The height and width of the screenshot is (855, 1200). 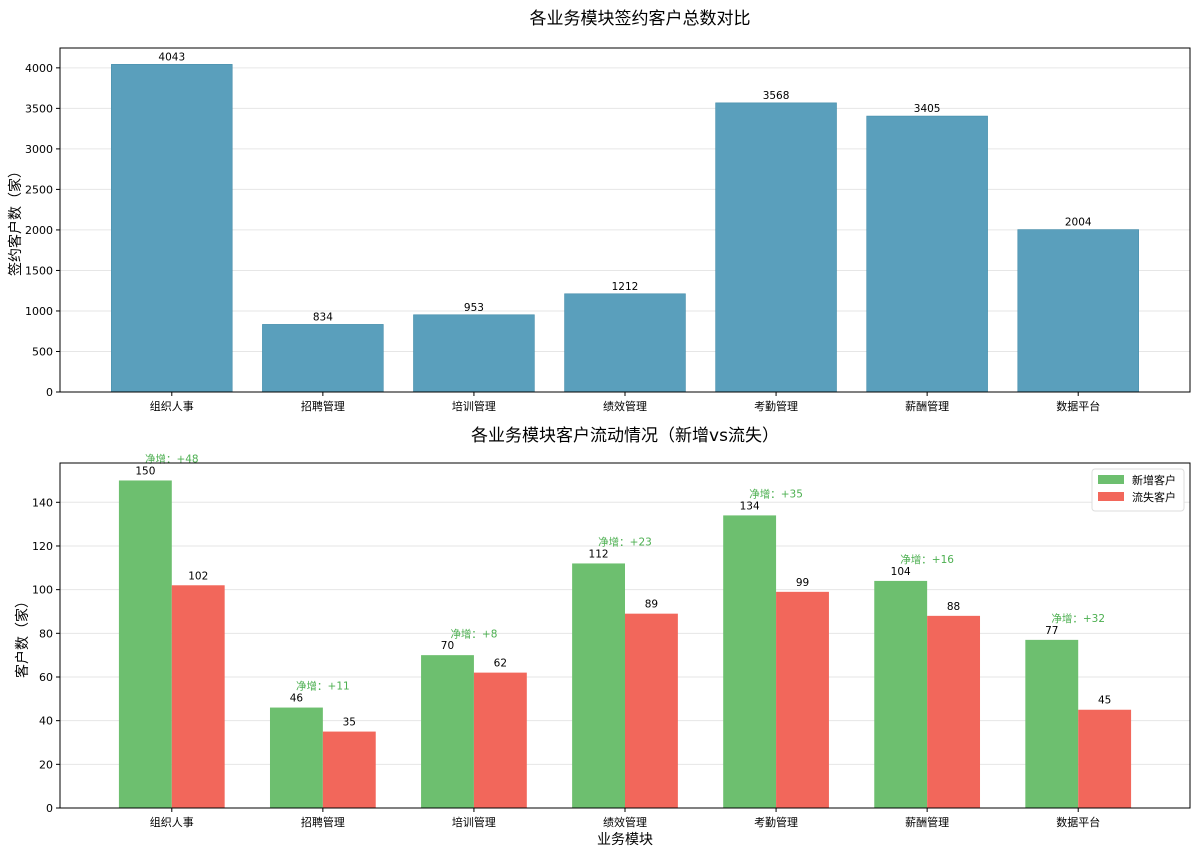 I want to click on net-gain-annotation: 净增：+32, so click(x=1078, y=618).